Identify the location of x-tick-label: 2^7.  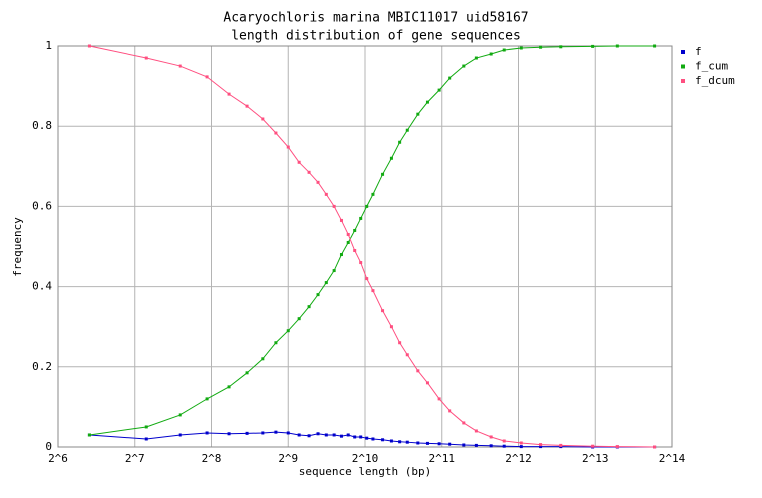
(135, 458).